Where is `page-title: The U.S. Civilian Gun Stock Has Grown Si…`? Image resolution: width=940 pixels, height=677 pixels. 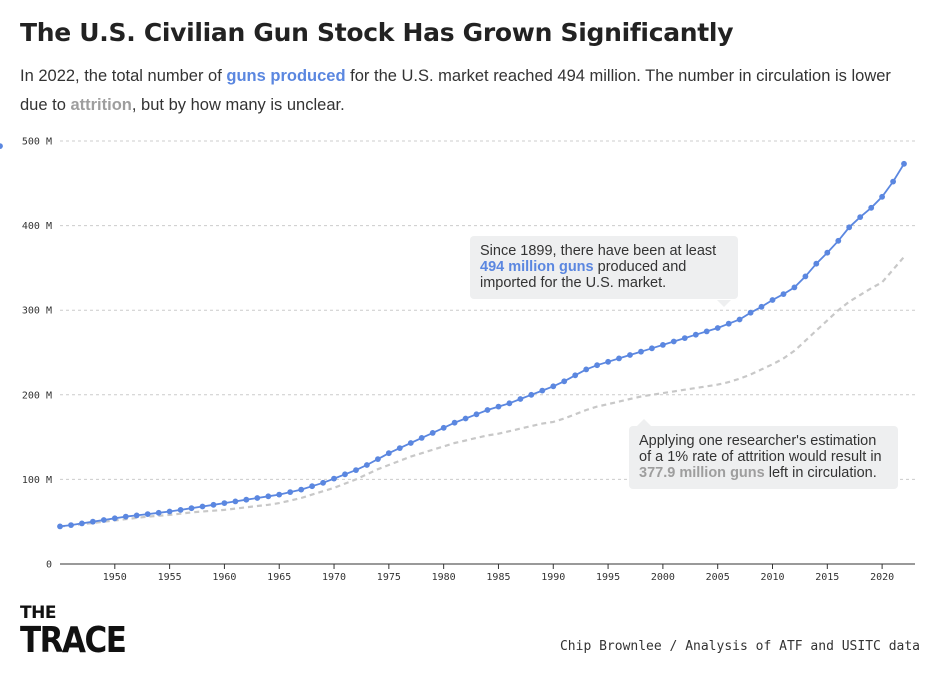 page-title: The U.S. Civilian Gun Stock Has Grown Si… is located at coordinates (377, 32).